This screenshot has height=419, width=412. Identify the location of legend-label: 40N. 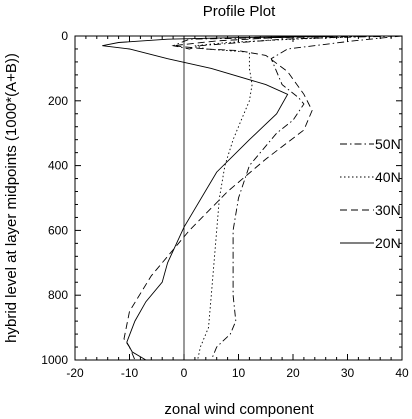
(388, 177).